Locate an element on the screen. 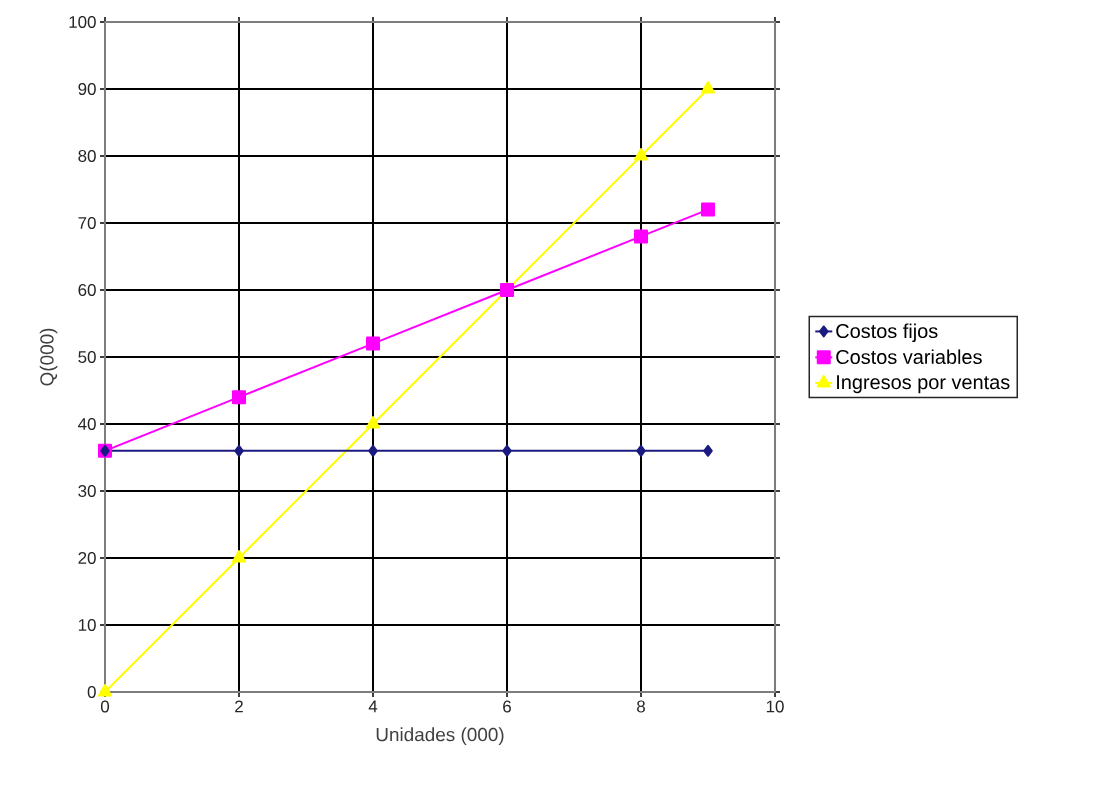 The height and width of the screenshot is (805, 1119). y-tick-label: 10 is located at coordinates (87, 625).